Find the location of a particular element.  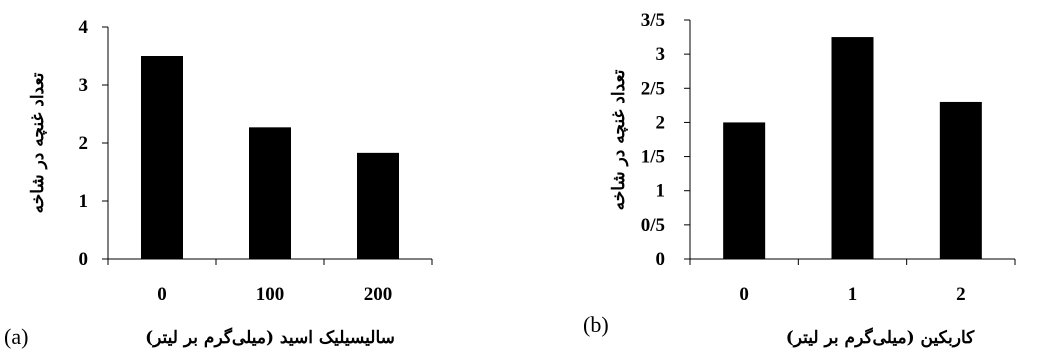

x-axis-label: سالیسیلیک اسید (میلی‌گرم بر لیتر) is located at coordinates (270, 337).